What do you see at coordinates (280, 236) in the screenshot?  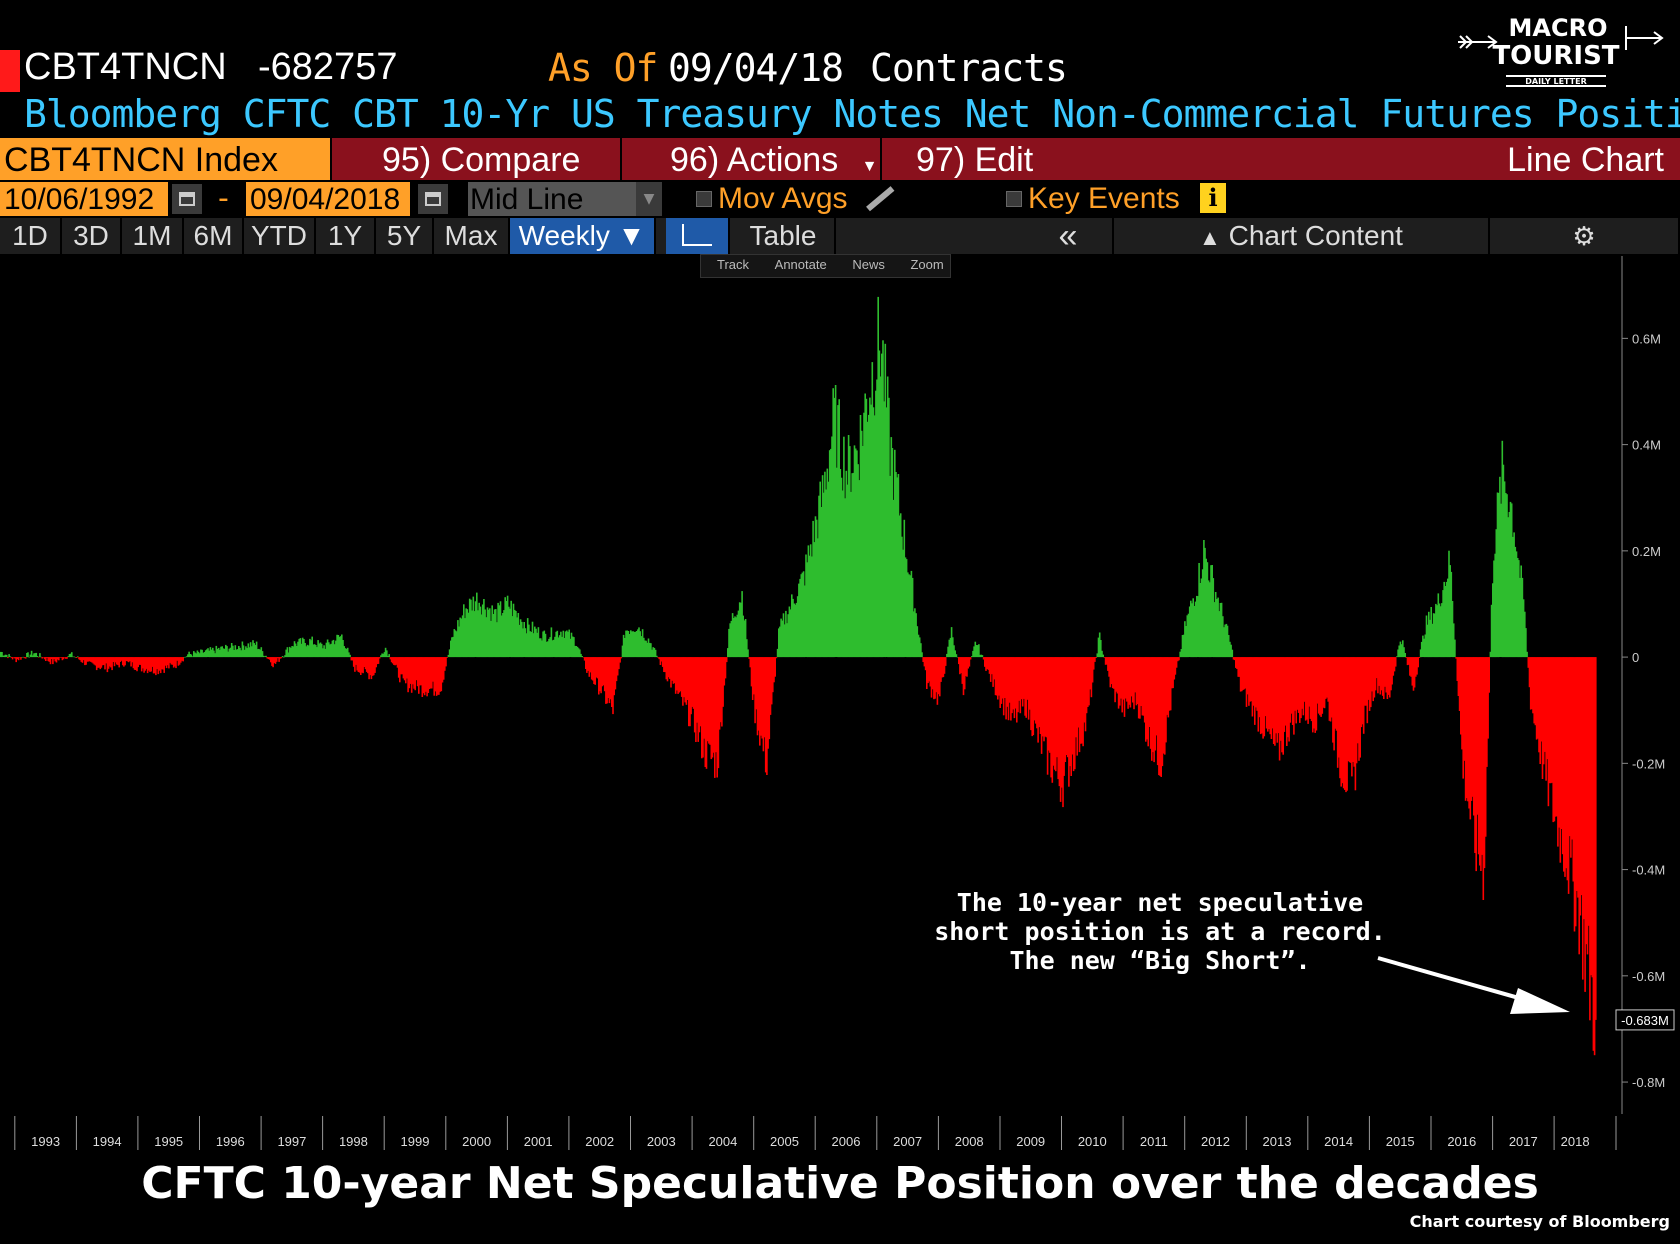 I see `range-ytd-button: YTD` at bounding box center [280, 236].